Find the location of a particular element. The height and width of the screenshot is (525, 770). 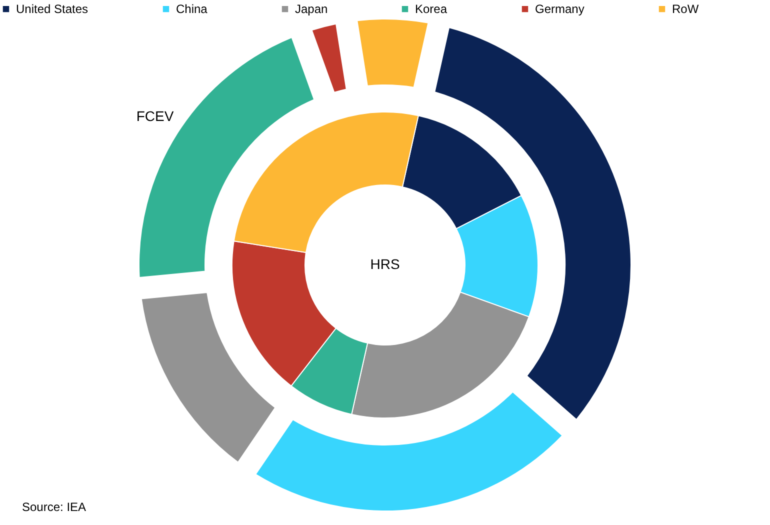

legend-label: United States is located at coordinates (52, 9).